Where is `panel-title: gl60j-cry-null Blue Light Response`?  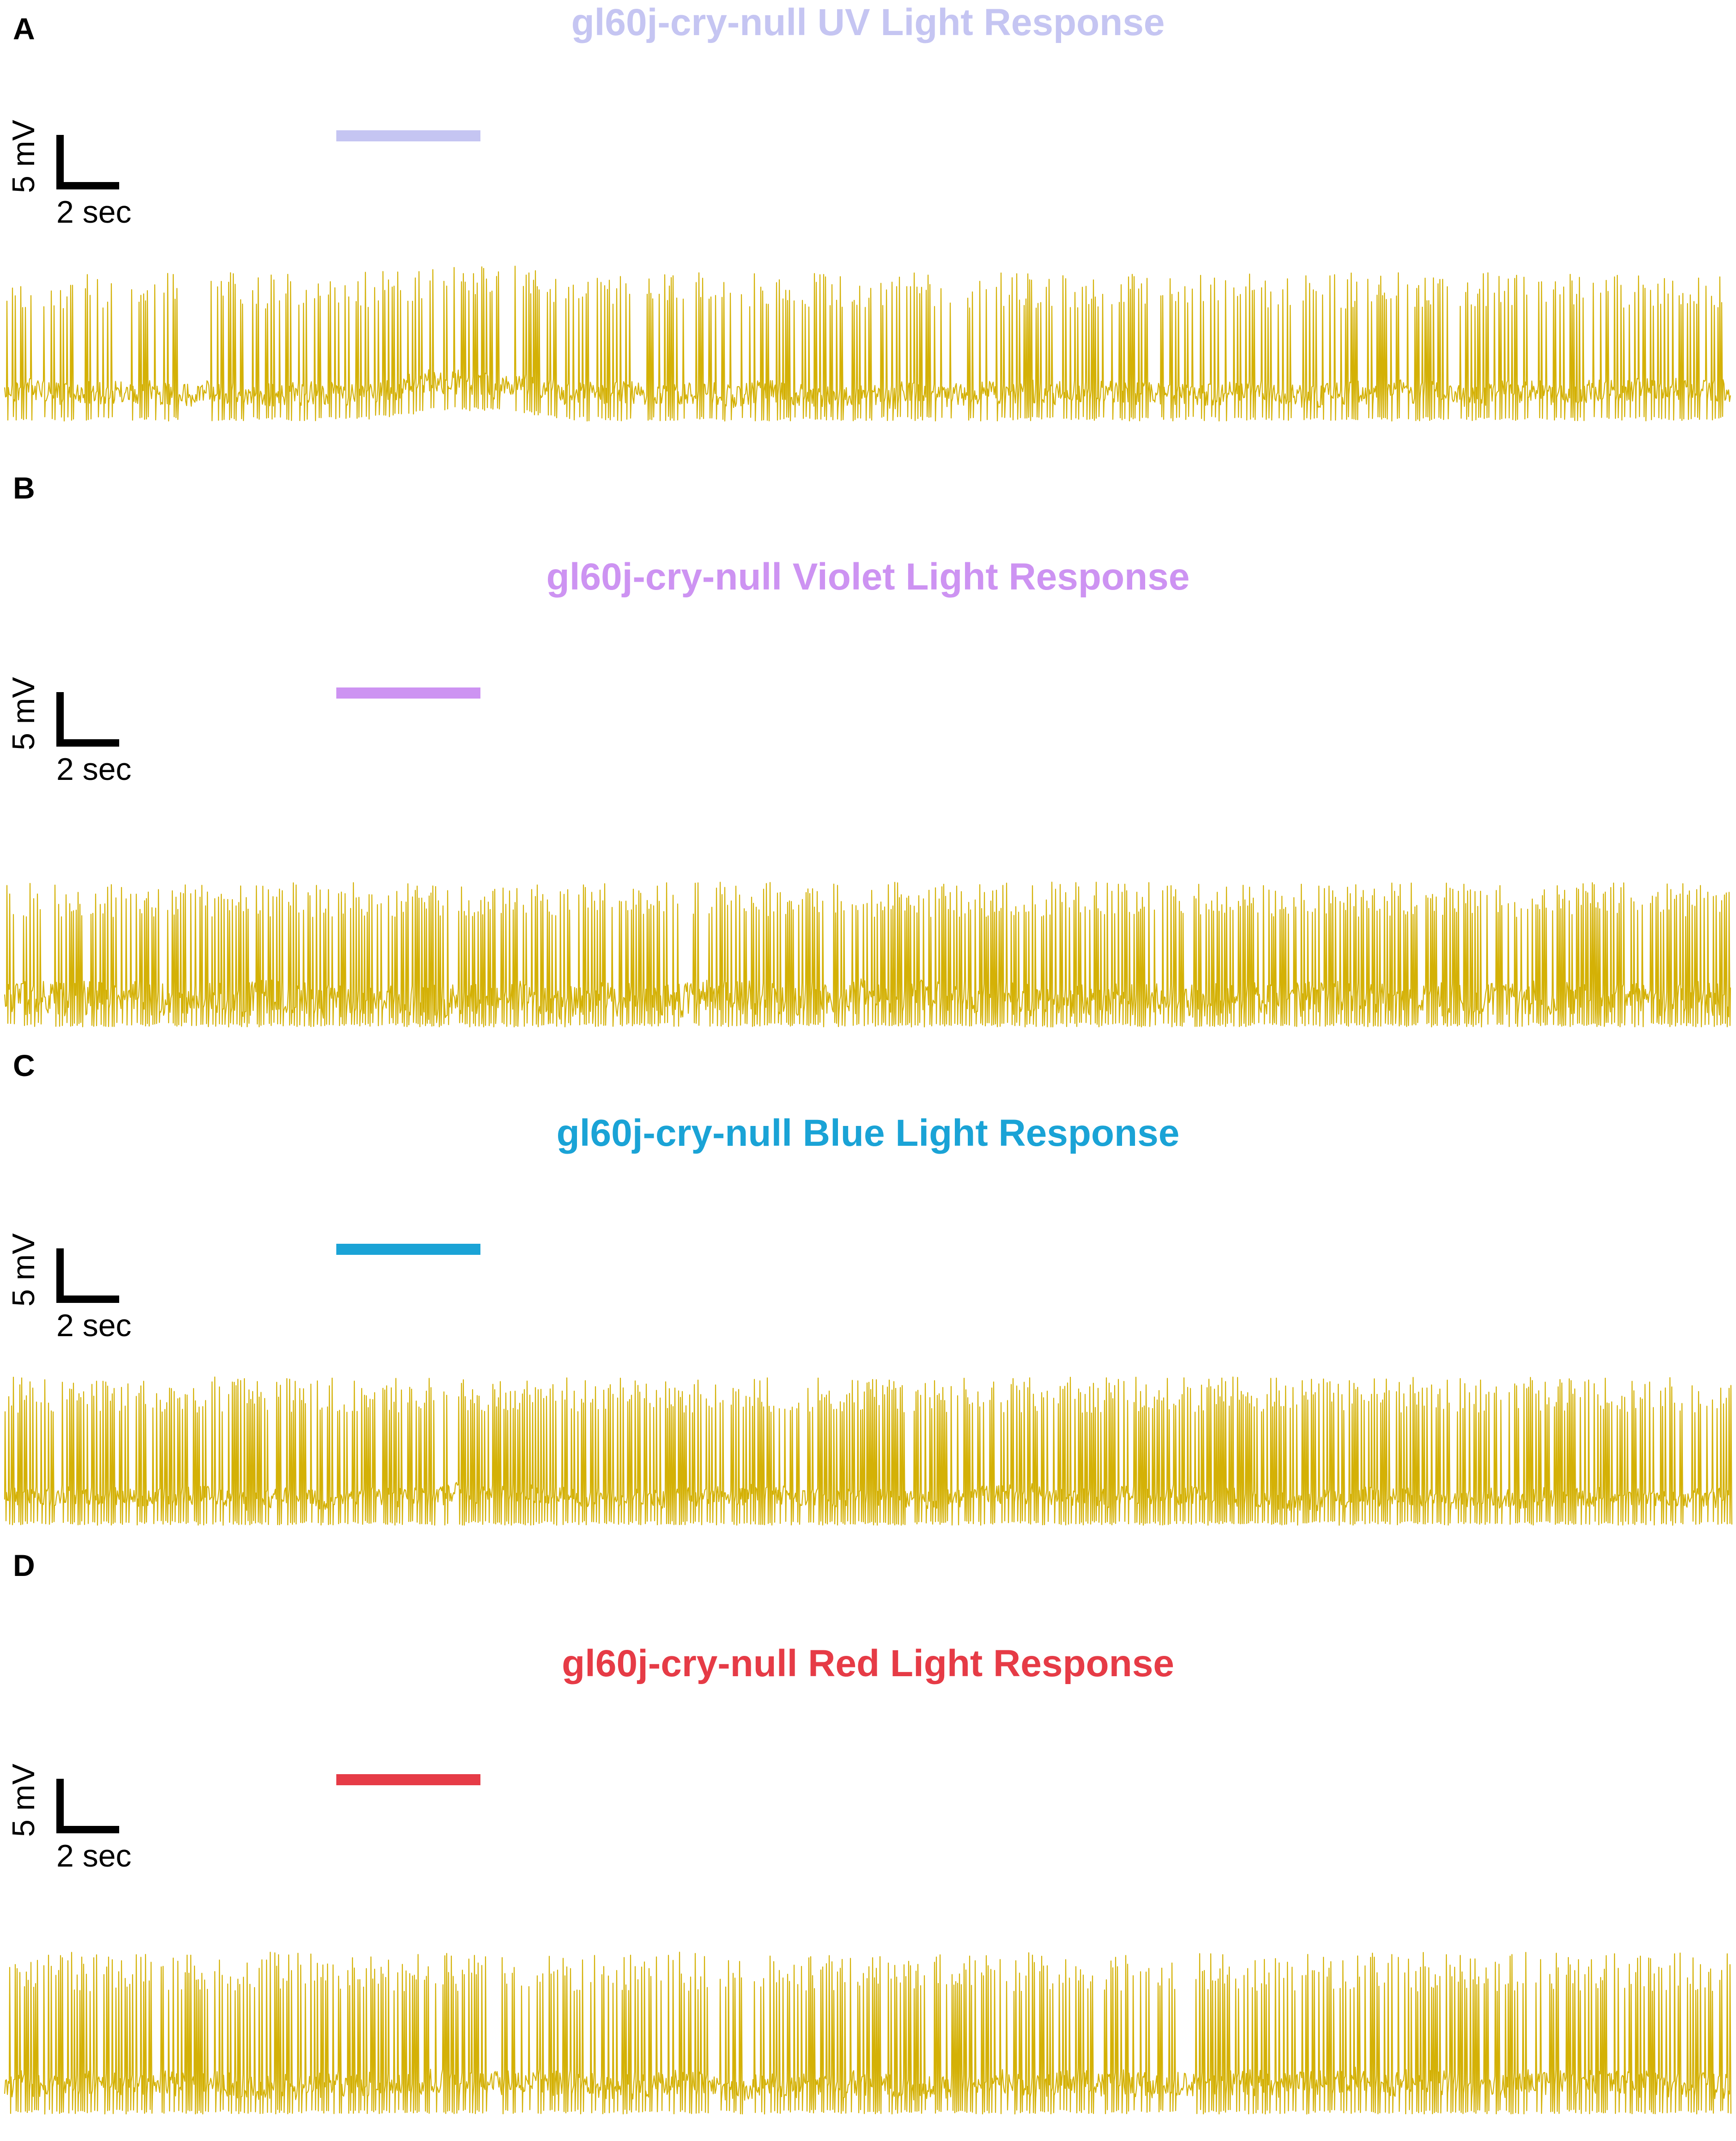 panel-title: gl60j-cry-null Blue Light Response is located at coordinates (868, 1133).